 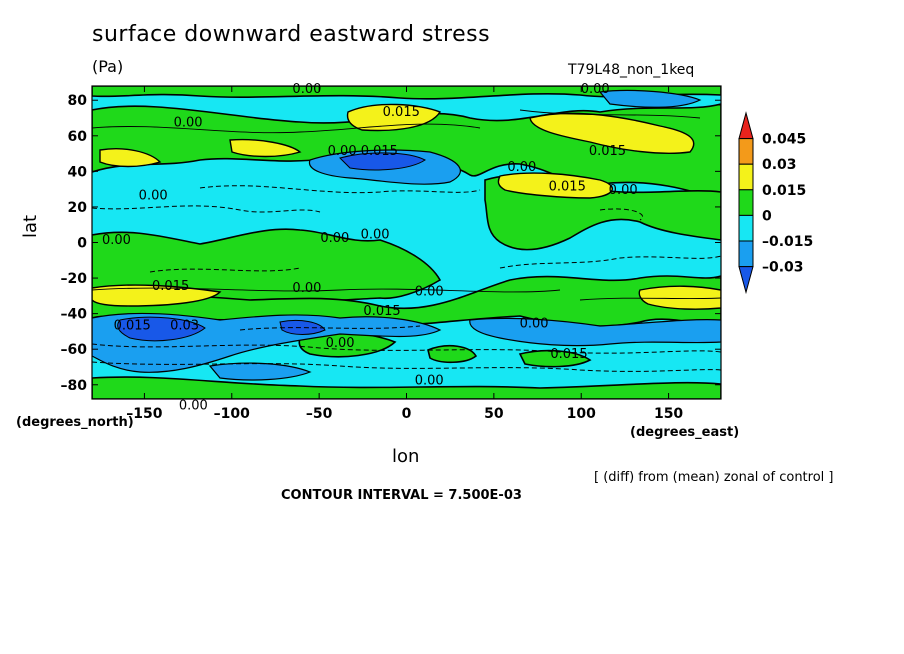 What do you see at coordinates (685, 432) in the screenshot?
I see `x-axis-units: (degrees_east)` at bounding box center [685, 432].